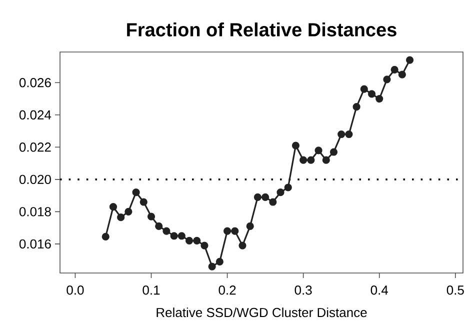  What do you see at coordinates (35, 147) in the screenshot?
I see `y-tick-label: 0.022` at bounding box center [35, 147].